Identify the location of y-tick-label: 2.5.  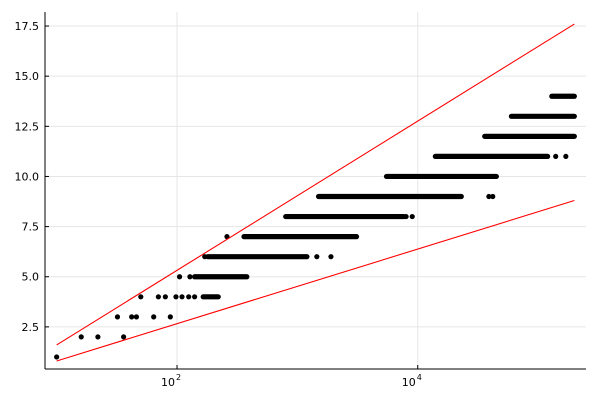
(31, 327).